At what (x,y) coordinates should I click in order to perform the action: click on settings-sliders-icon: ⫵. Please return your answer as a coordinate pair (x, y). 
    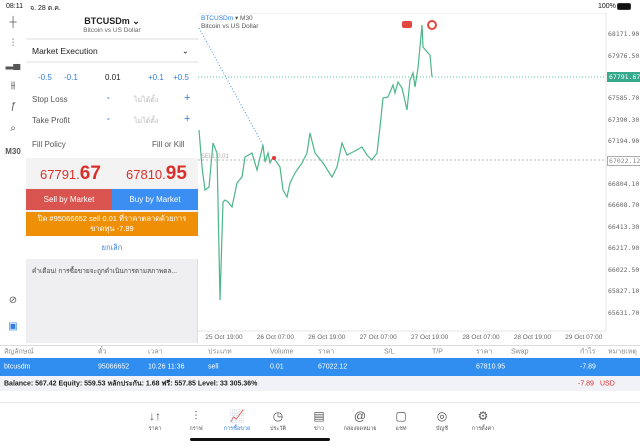
    Looking at the image, I should click on (13, 85).